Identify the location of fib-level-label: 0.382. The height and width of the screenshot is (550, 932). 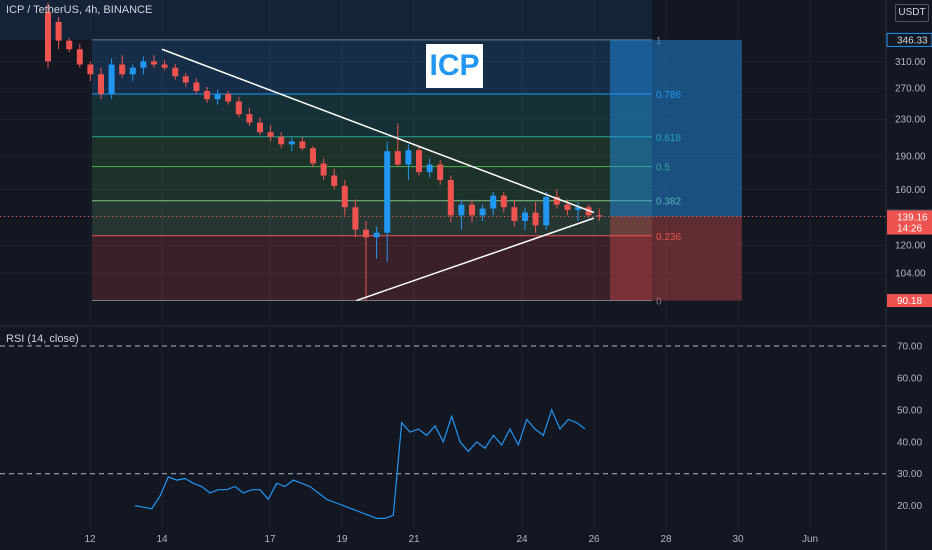
(668, 202).